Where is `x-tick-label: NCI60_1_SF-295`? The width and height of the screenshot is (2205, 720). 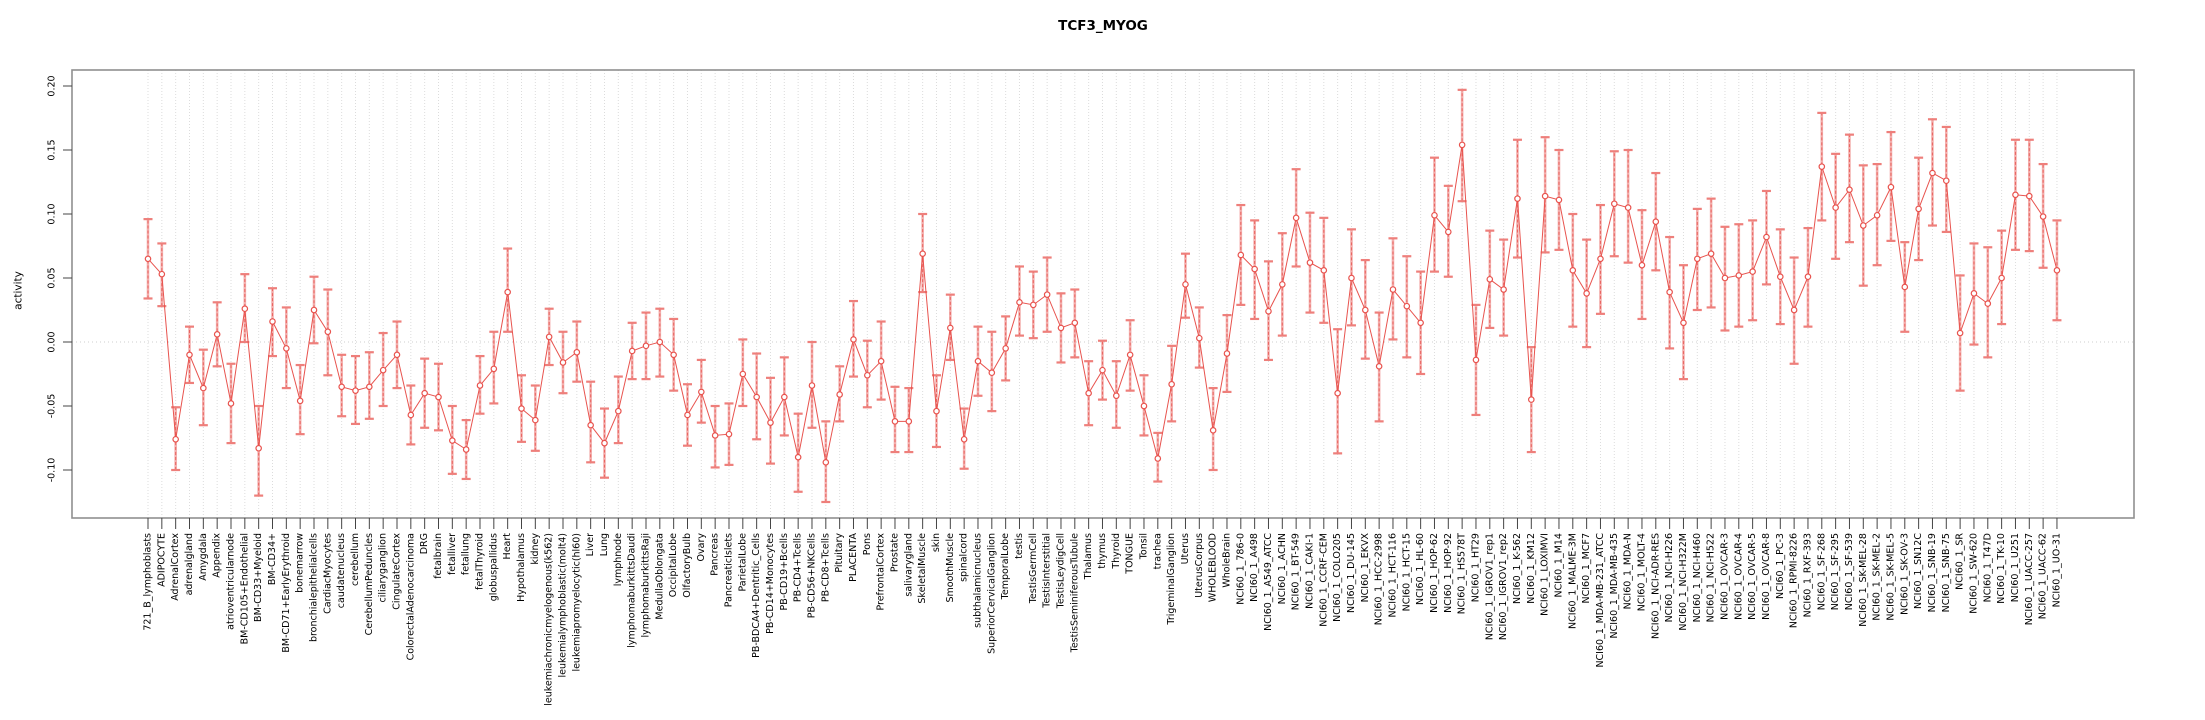 x-tick-label: NCI60_1_SF-295 is located at coordinates (1835, 571).